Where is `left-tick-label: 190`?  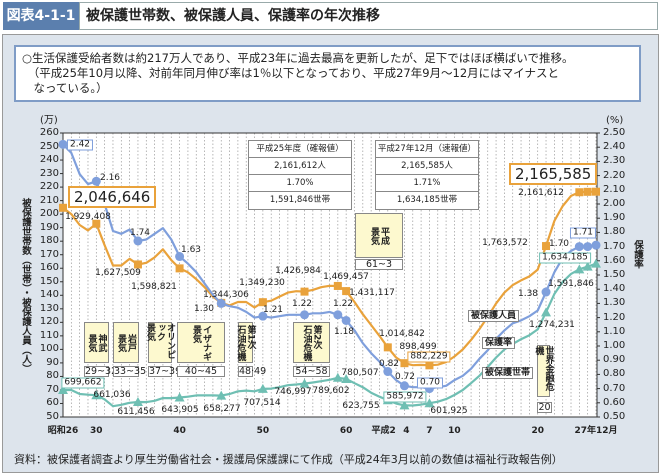
left-tick-label: 190 is located at coordinates (49, 227).